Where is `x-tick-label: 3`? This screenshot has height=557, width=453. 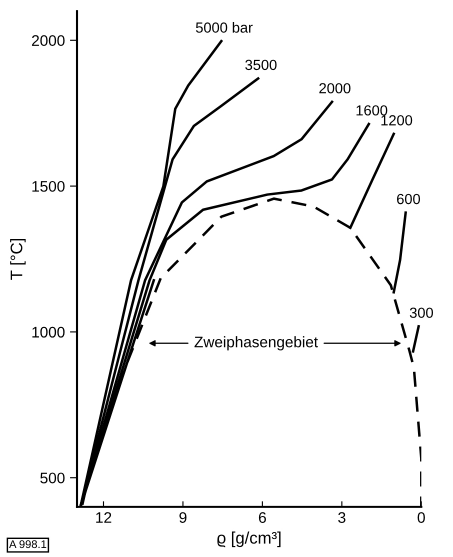
x-tick-label: 3 is located at coordinates (342, 517).